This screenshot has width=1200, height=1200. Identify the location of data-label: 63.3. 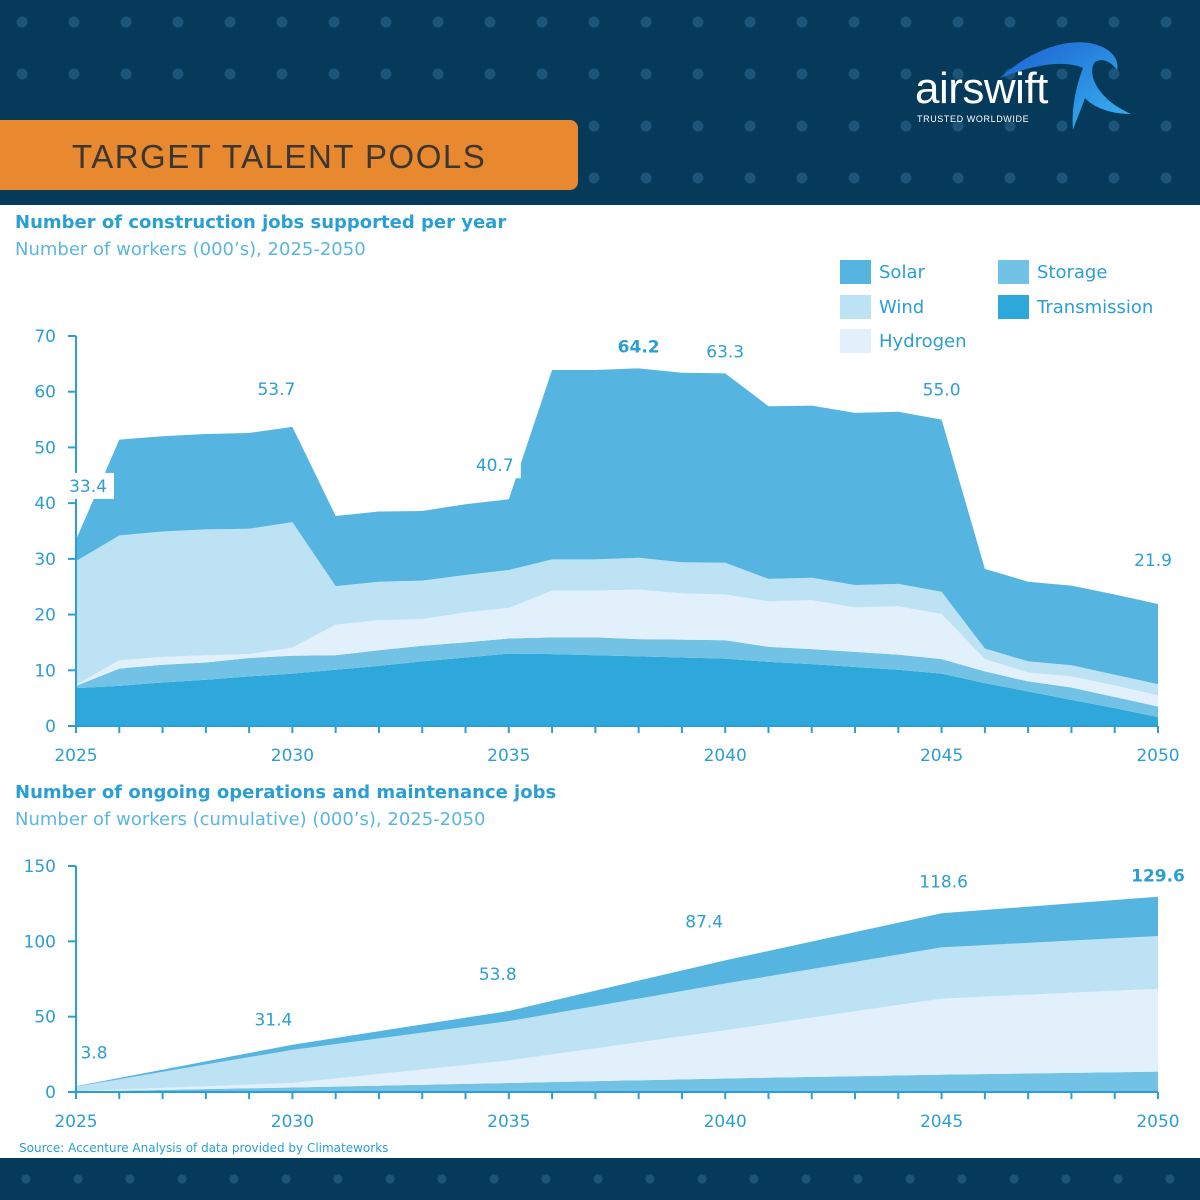
(725, 352).